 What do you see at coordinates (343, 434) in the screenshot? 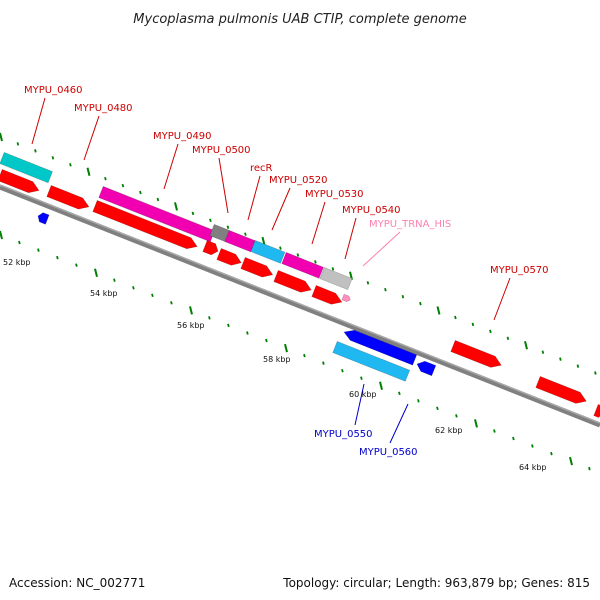
I see `gene-label: MYPU_0550` at bounding box center [343, 434].